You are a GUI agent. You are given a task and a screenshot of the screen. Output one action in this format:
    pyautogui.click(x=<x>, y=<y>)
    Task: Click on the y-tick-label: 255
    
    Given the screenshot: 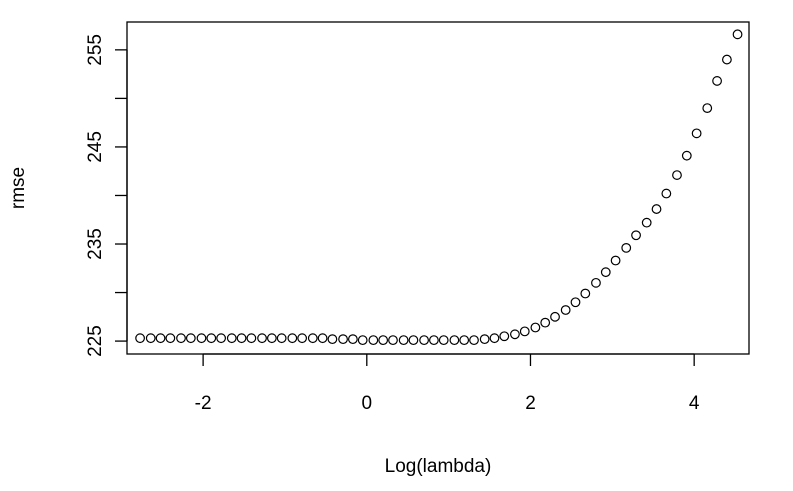 What is the action you would take?
    pyautogui.click(x=95, y=50)
    